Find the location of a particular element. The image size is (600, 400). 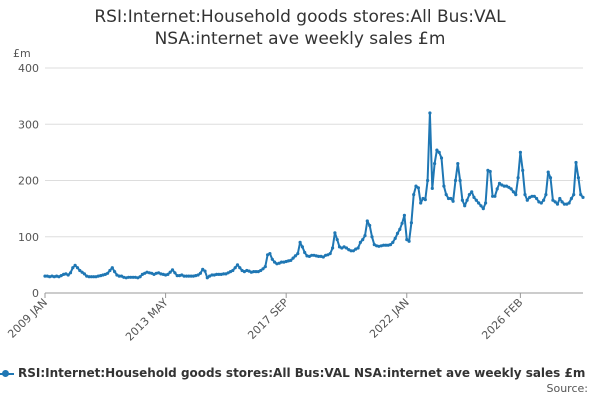

source-label: Source: is located at coordinates (567, 388).